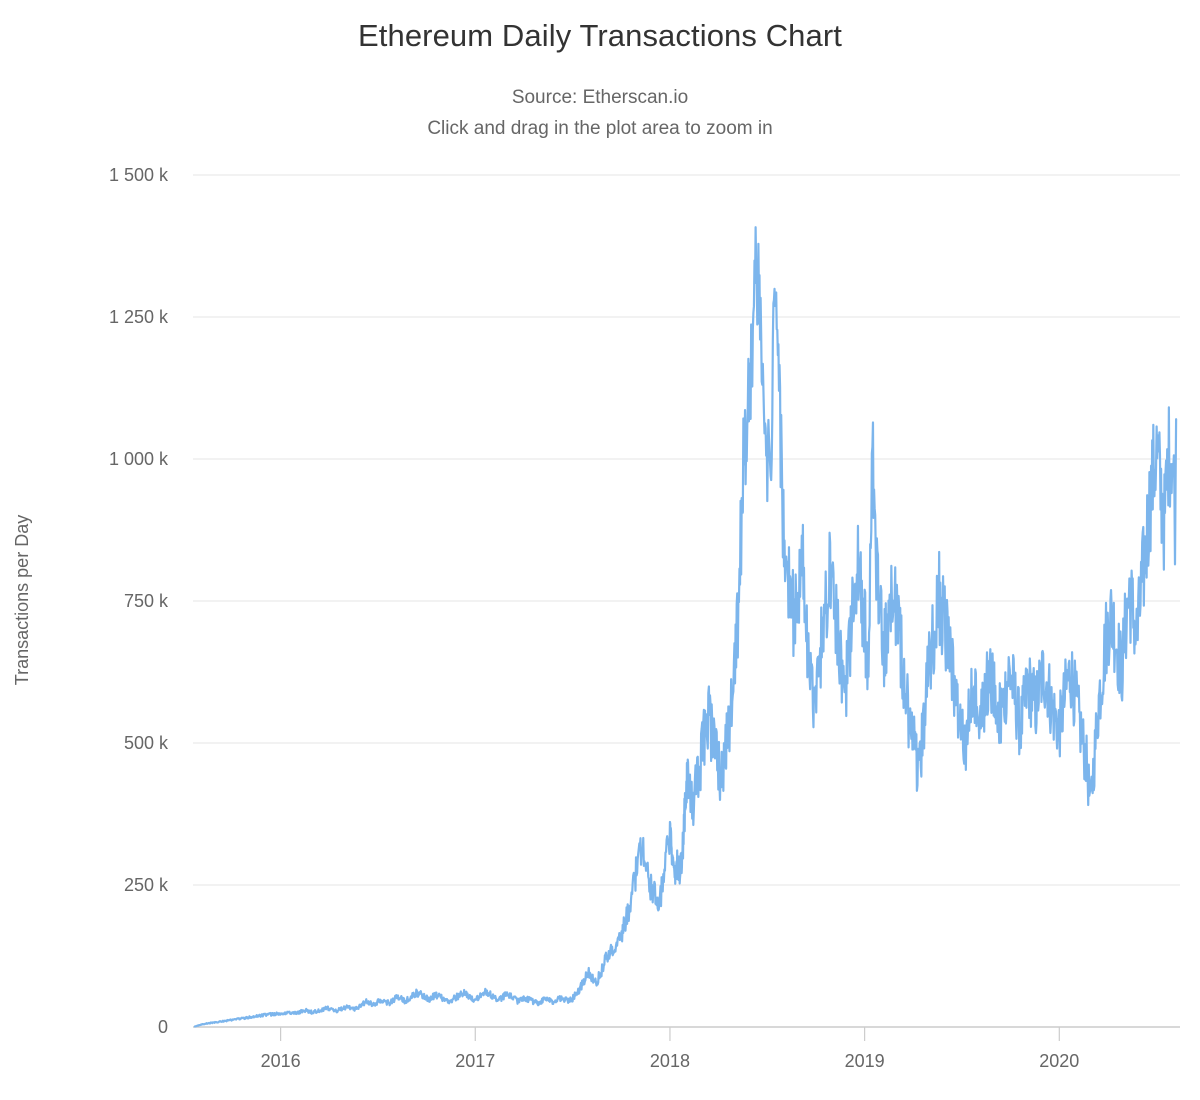  I want to click on x-tick-label: 2019, so click(865, 1061).